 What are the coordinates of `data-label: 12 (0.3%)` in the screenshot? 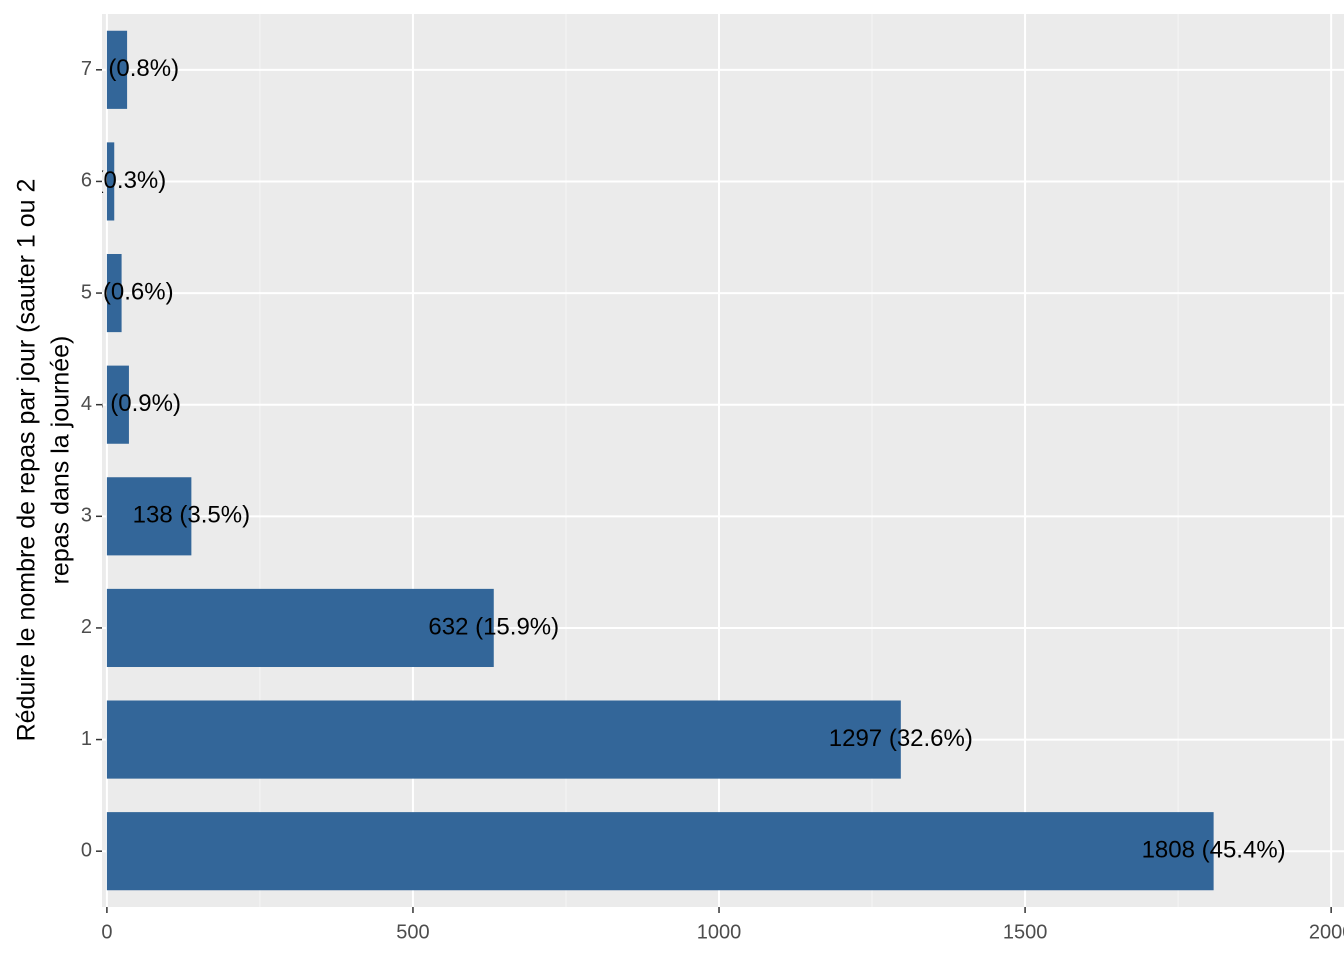 It's located at (114, 180).